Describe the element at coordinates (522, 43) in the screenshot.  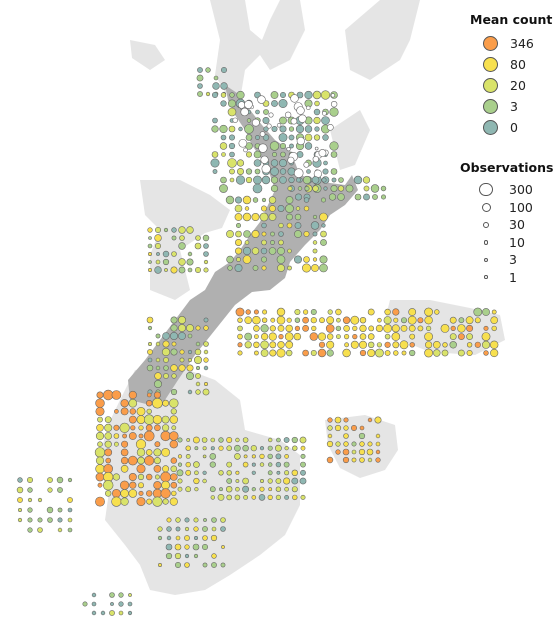
I see `mean-legend-label: 346` at that location.